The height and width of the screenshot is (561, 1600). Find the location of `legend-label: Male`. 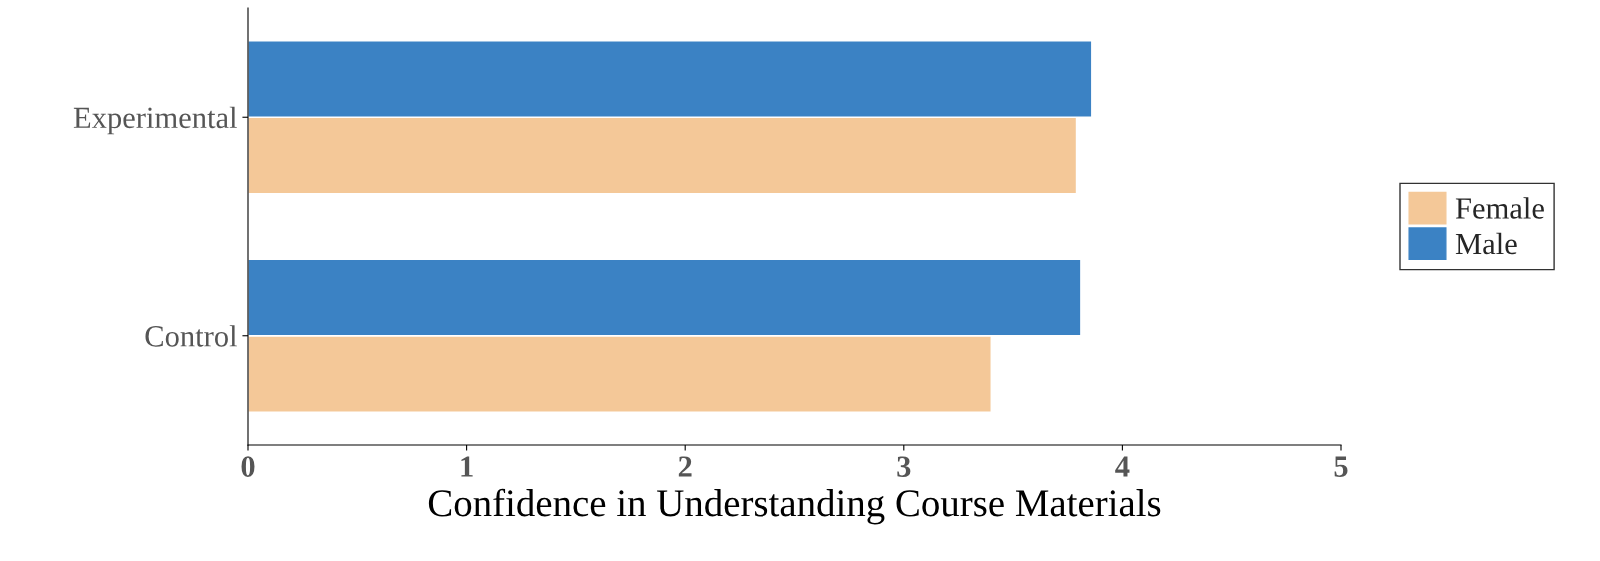

legend-label: Male is located at coordinates (1486, 243).